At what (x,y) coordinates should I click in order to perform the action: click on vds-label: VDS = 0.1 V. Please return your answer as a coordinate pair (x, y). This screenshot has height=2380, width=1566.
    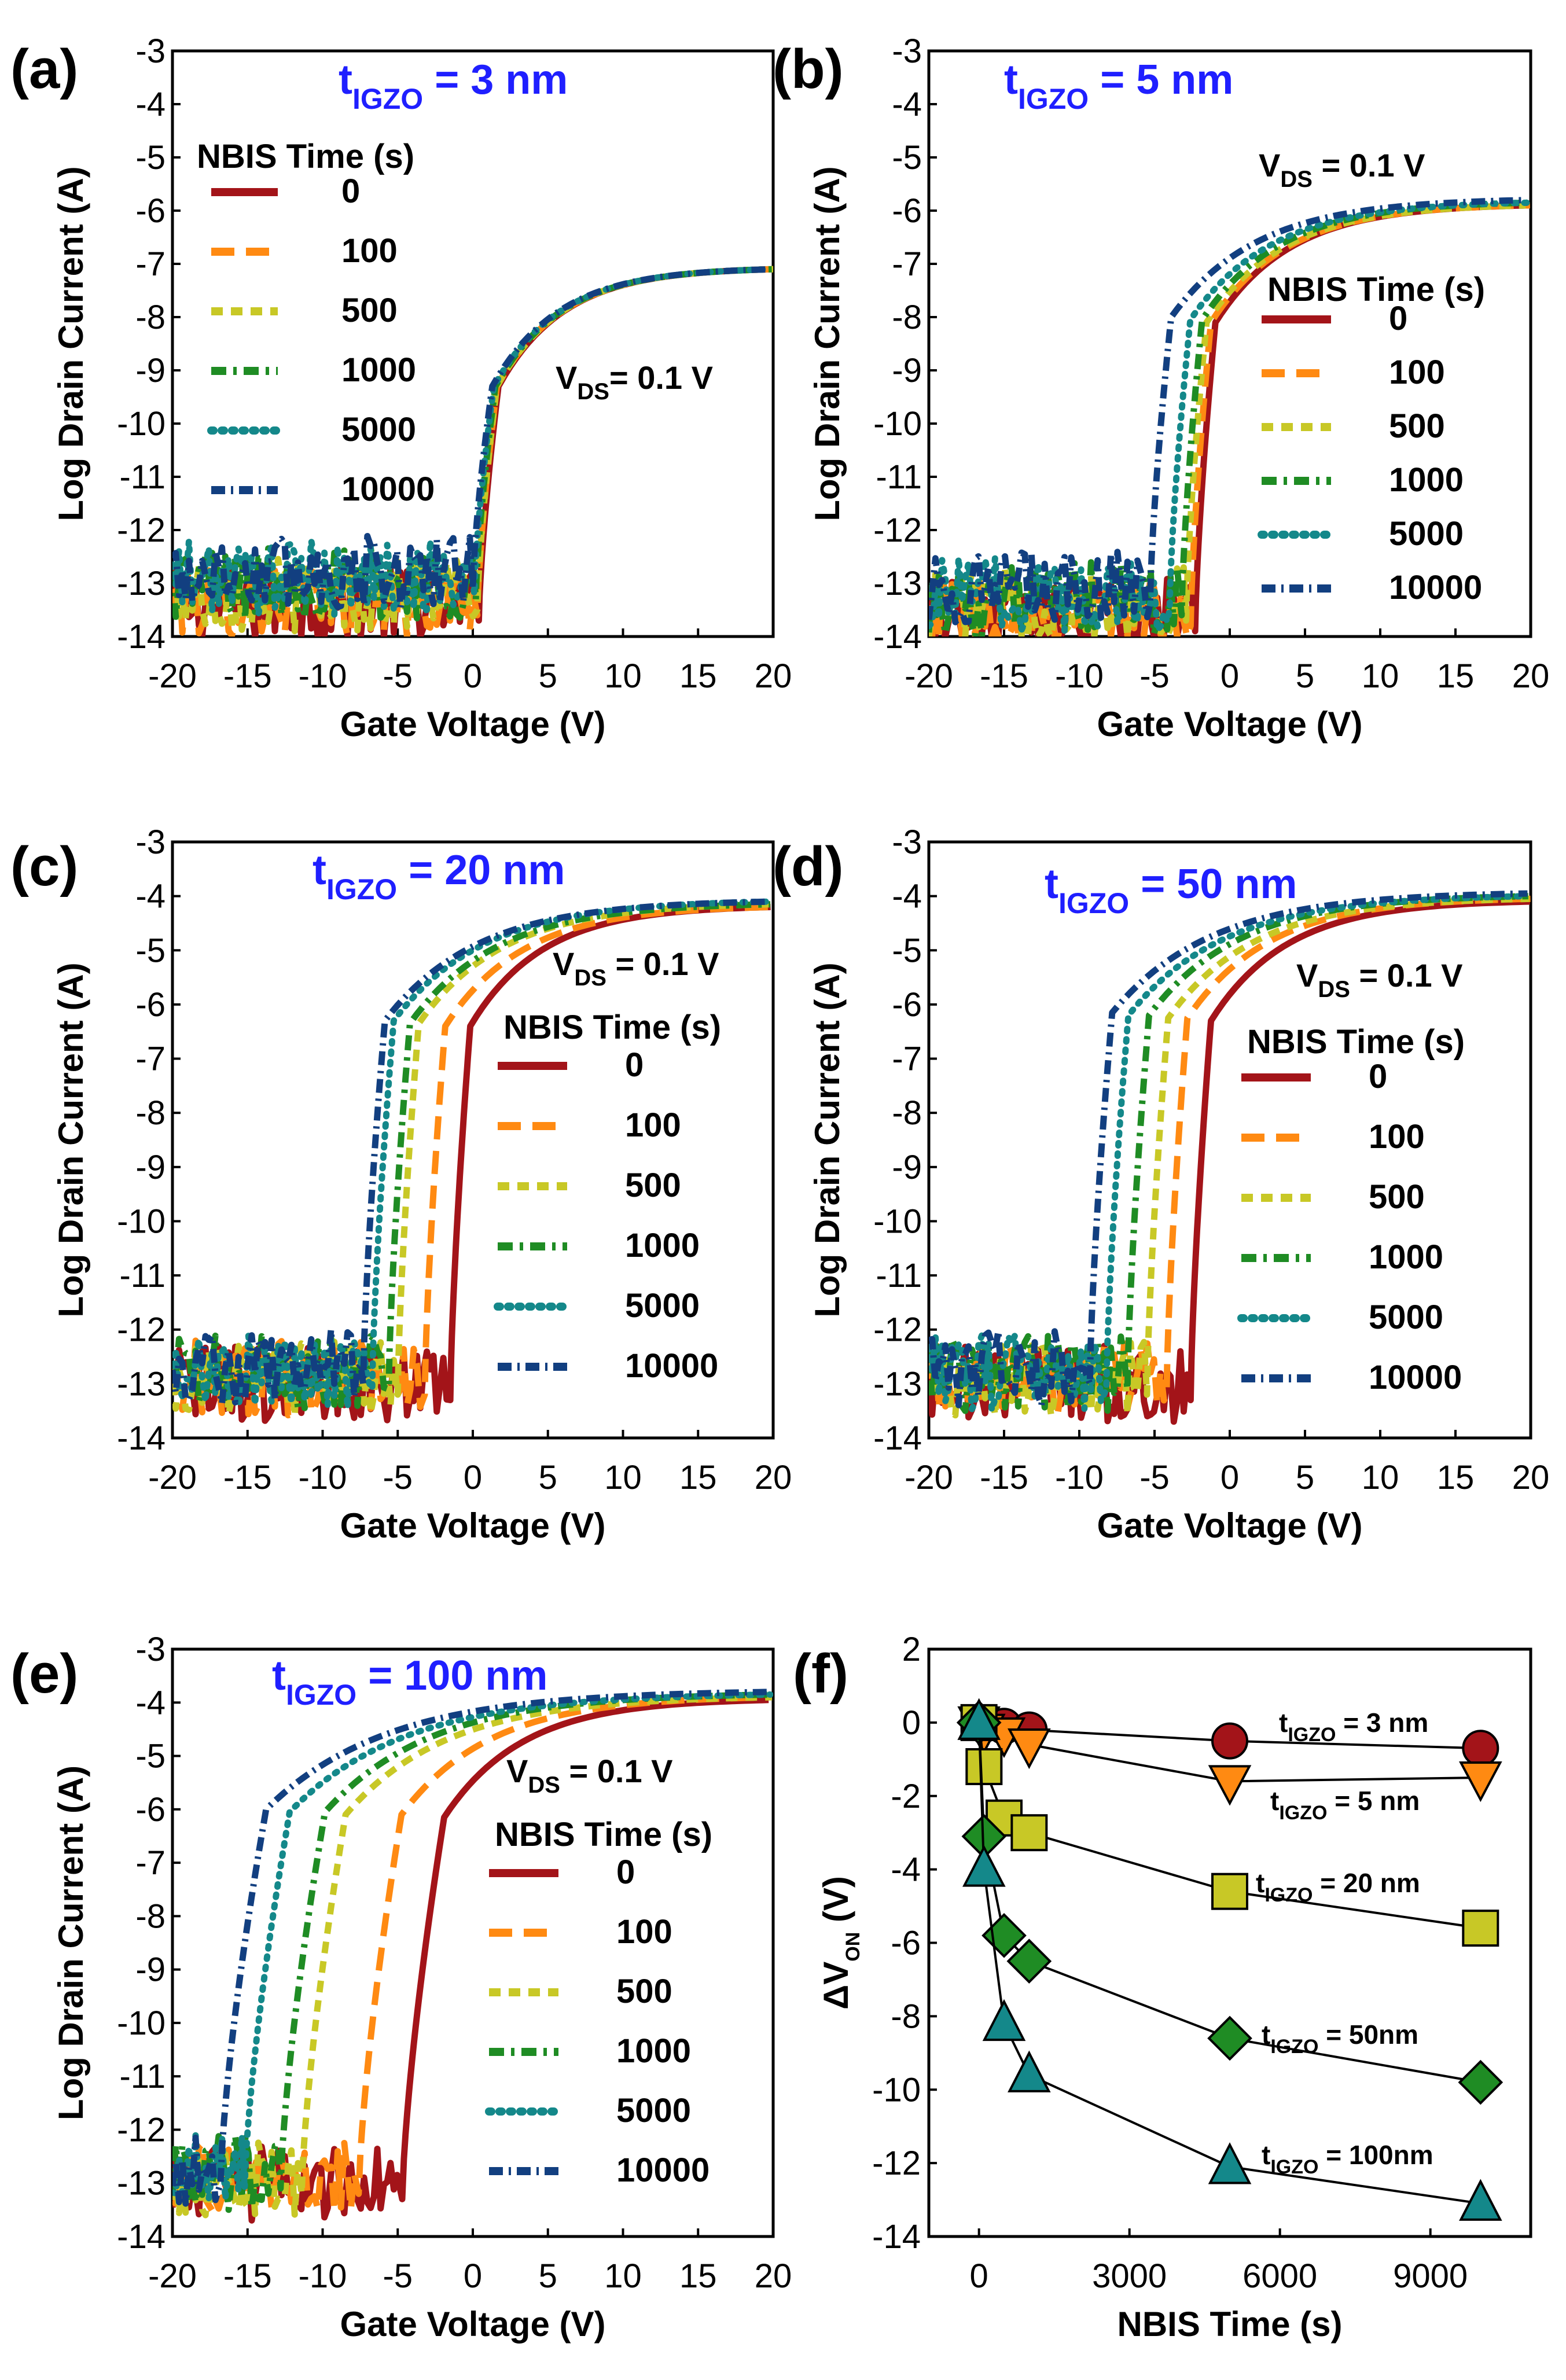
    Looking at the image, I should click on (589, 1776).